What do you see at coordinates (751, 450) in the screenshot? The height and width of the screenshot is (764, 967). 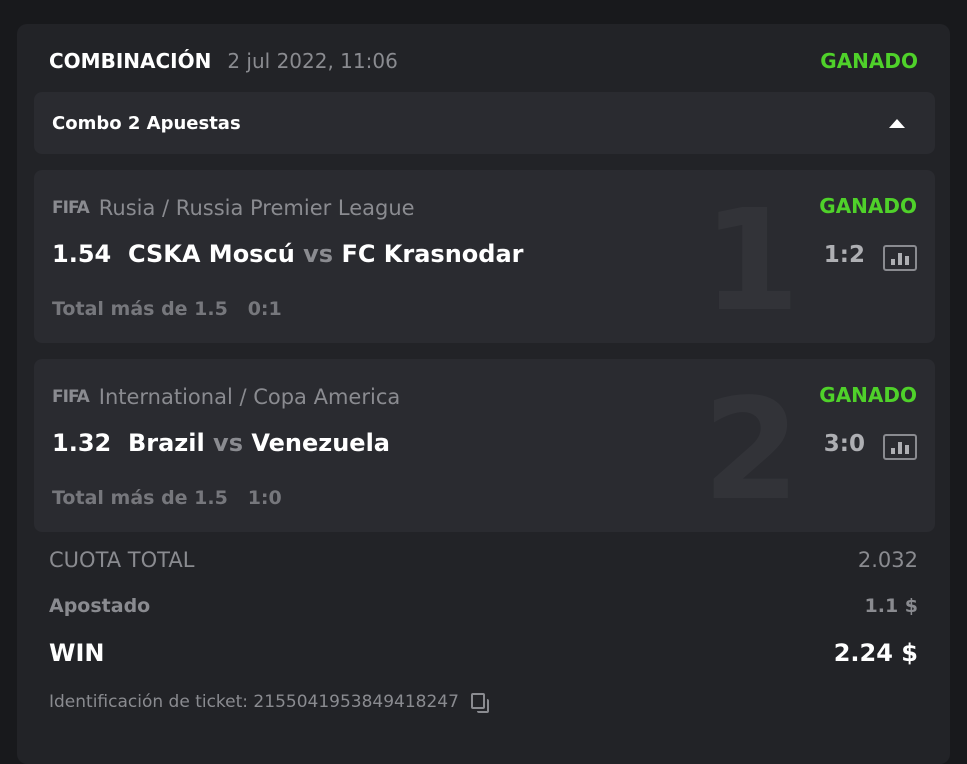 I see `bet-index: 2` at bounding box center [751, 450].